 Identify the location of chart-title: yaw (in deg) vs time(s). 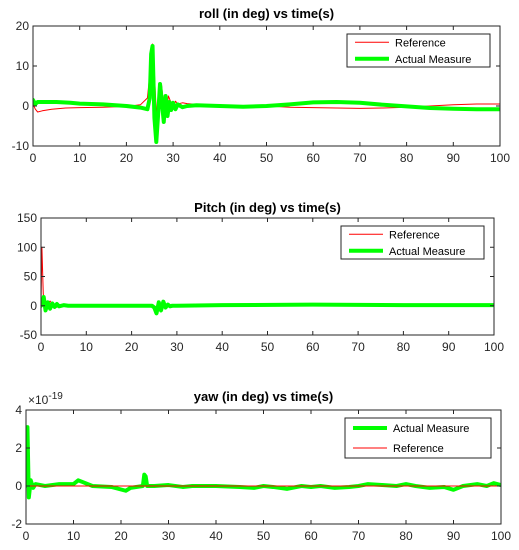
(263, 396).